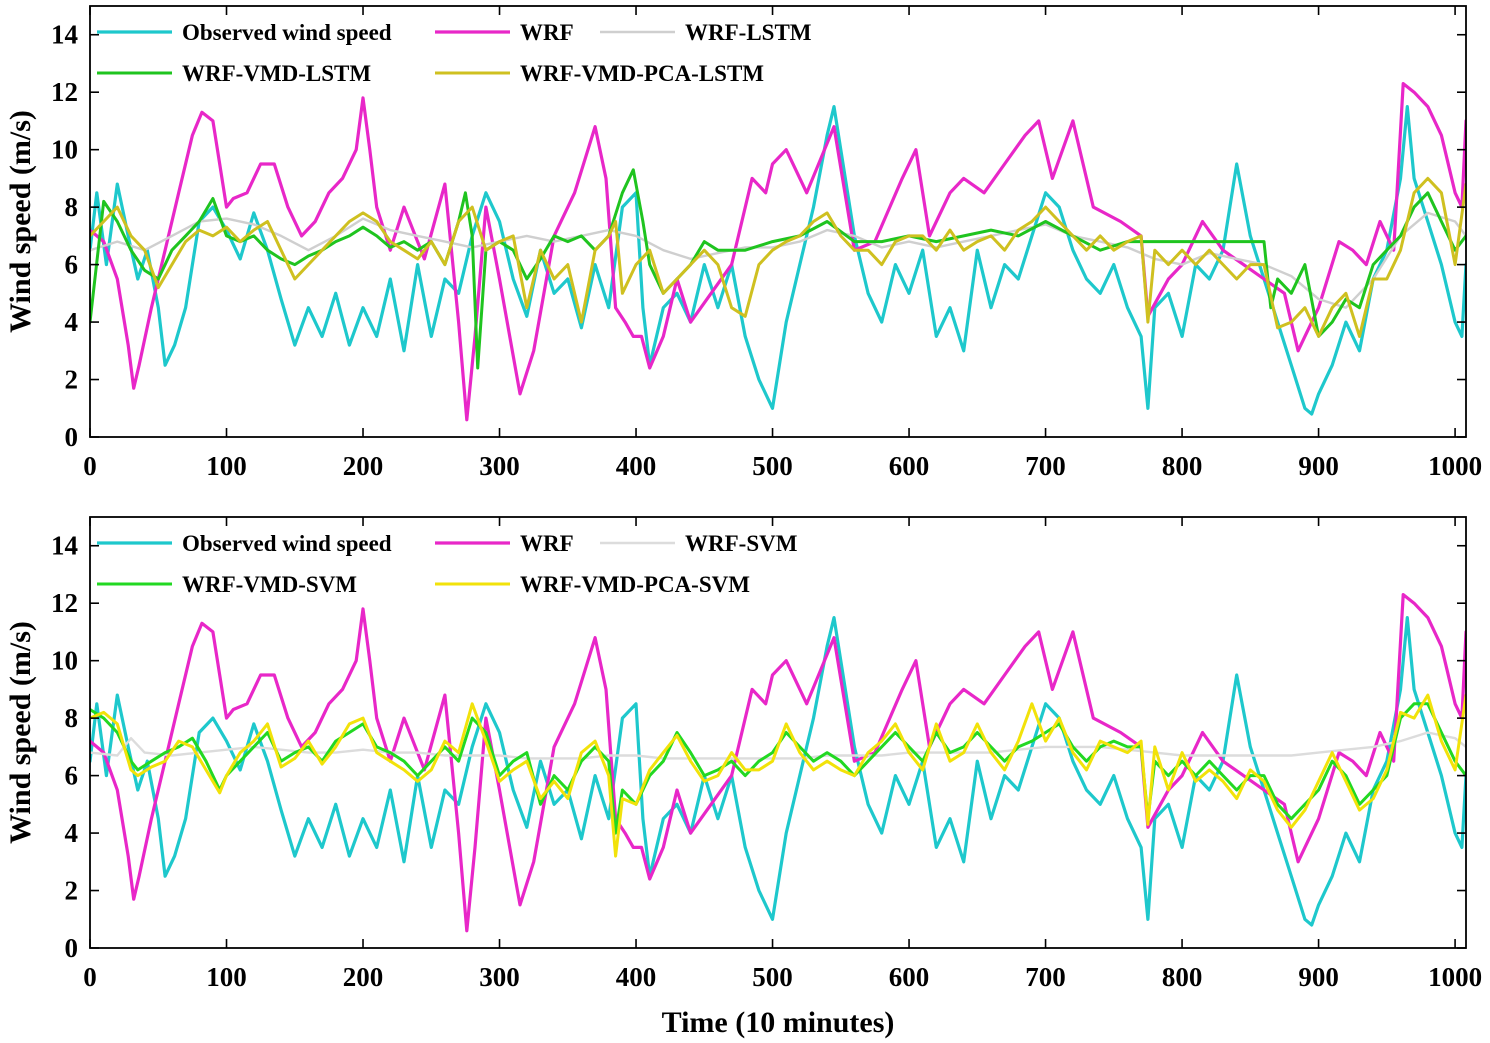 The width and height of the screenshot is (1490, 1043). Describe the element at coordinates (748, 32) in the screenshot. I see `legend-label-wrf-lstm: WRF-LSTM` at that location.